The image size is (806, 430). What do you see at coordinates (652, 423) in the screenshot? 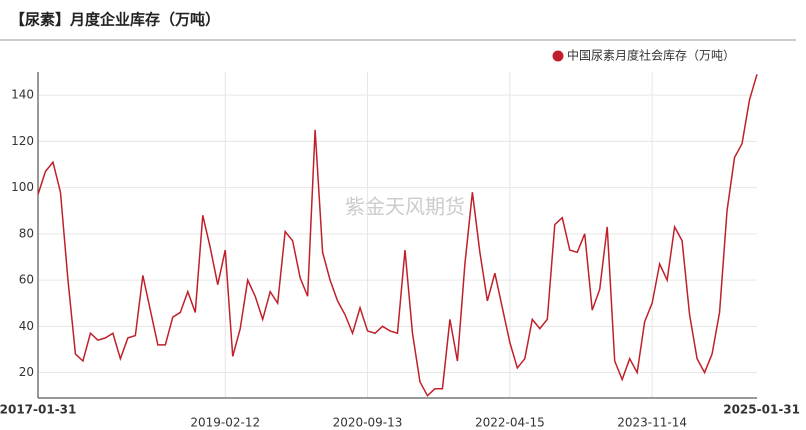
I see `x-tick-label: 2023-11-14` at bounding box center [652, 423].